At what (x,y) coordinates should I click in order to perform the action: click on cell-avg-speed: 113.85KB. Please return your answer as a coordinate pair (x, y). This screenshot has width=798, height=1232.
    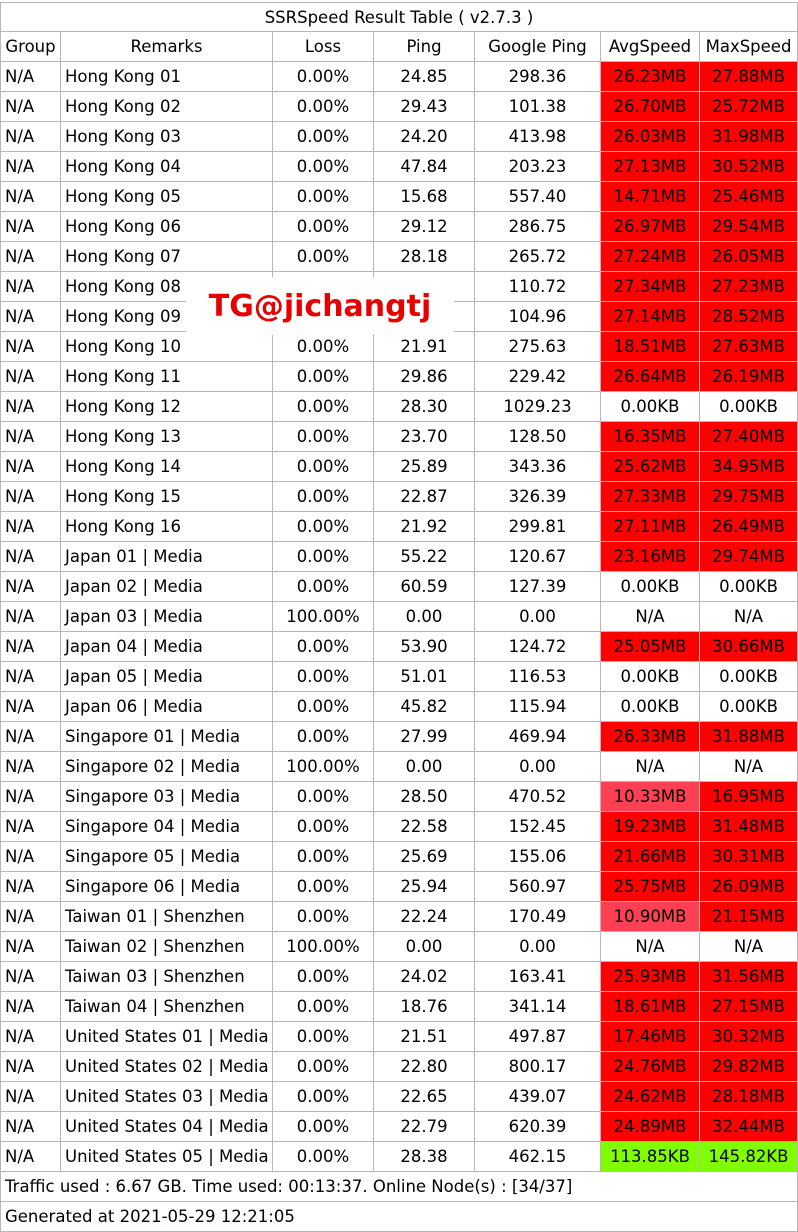
    Looking at the image, I should click on (650, 1156).